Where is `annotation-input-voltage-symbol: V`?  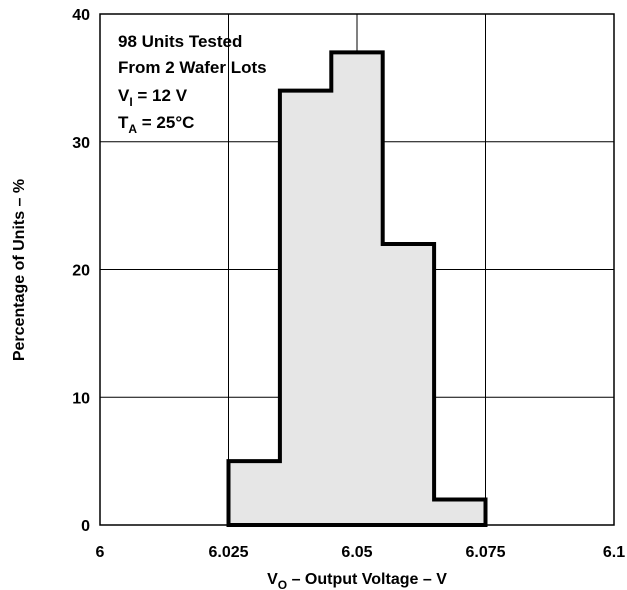
annotation-input-voltage-symbol: V is located at coordinates (124, 95).